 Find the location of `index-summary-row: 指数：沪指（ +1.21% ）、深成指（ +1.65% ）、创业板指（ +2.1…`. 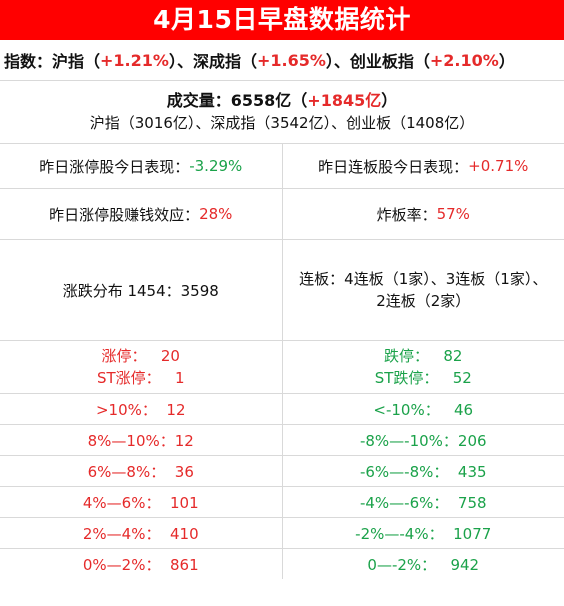

index-summary-row: 指数：沪指（ +1.21% ）、深成指（ +1.65% ）、创业板指（ +2.1… is located at coordinates (282, 60).